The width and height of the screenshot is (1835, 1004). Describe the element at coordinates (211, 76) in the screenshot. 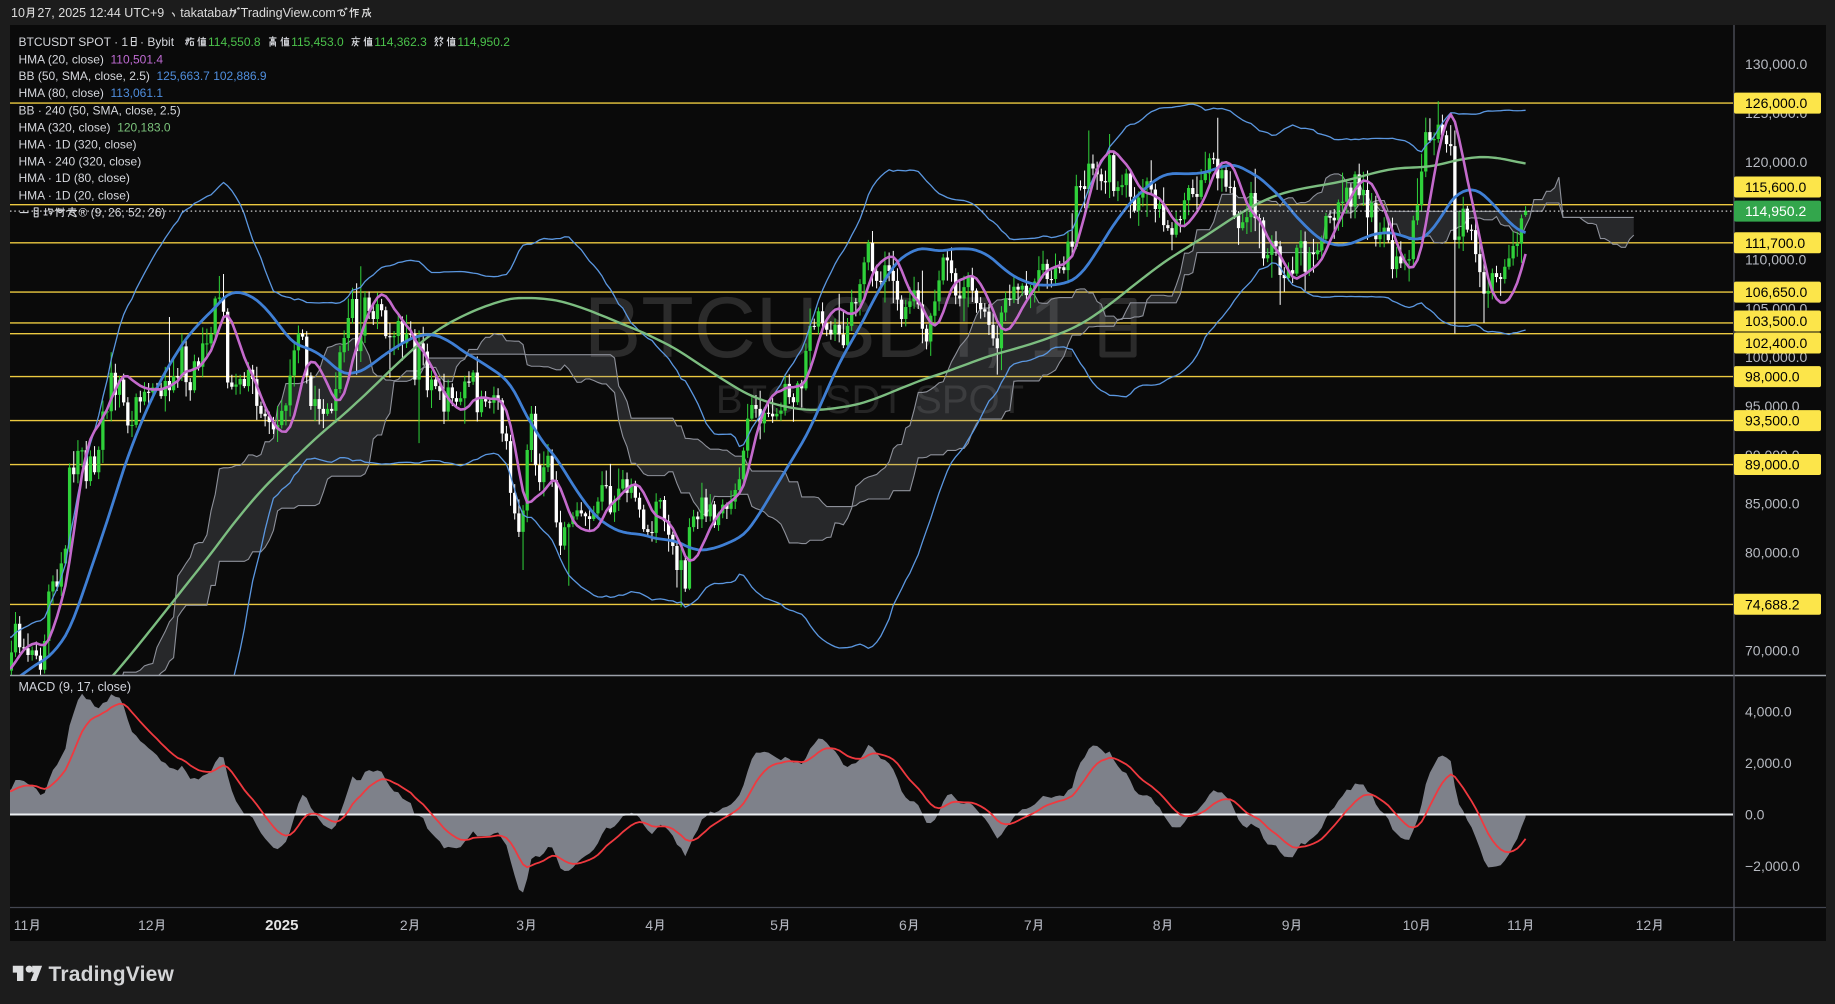

I see `svg-text: 125,663.7 102,886.9` at that location.